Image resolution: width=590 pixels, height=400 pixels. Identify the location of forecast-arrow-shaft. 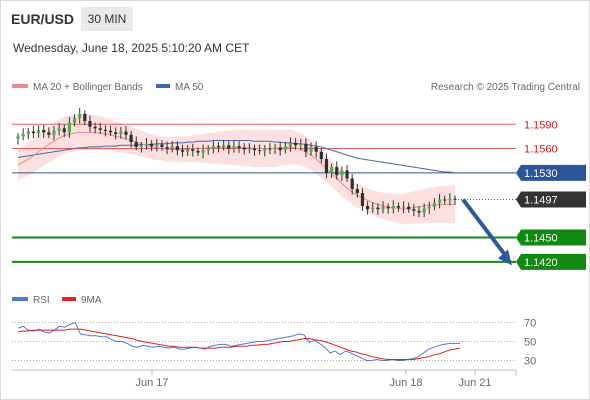
(485, 228).